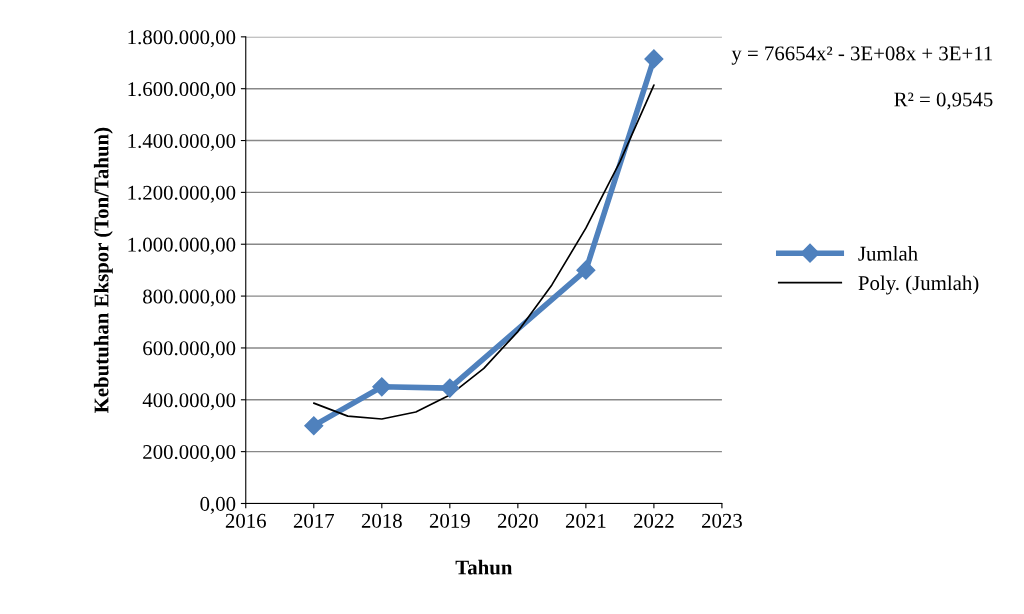 The height and width of the screenshot is (614, 1024). What do you see at coordinates (918, 285) in the screenshot?
I see `legend-label: Poly. (Jumlah)` at bounding box center [918, 285].